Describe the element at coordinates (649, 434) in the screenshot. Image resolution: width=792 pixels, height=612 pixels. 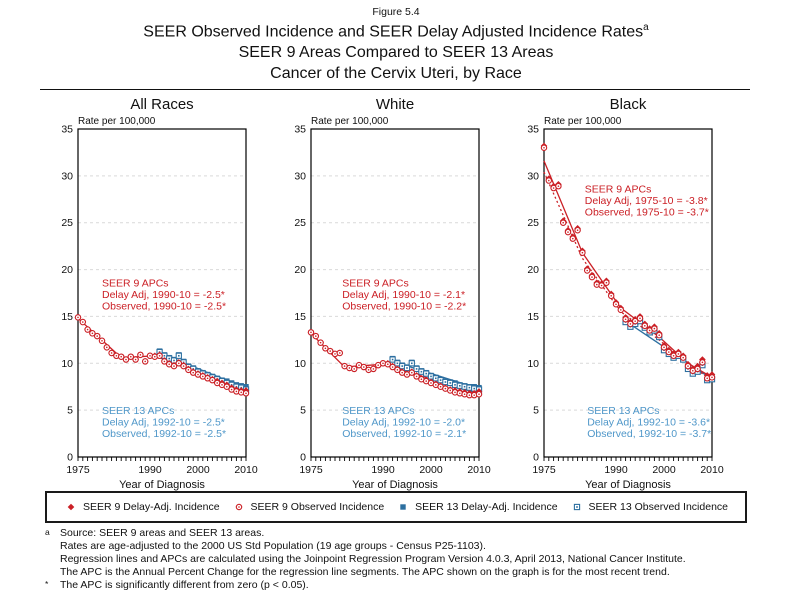
I see `svg-text: Observed, 1992-10 = -3.7*` at that location.